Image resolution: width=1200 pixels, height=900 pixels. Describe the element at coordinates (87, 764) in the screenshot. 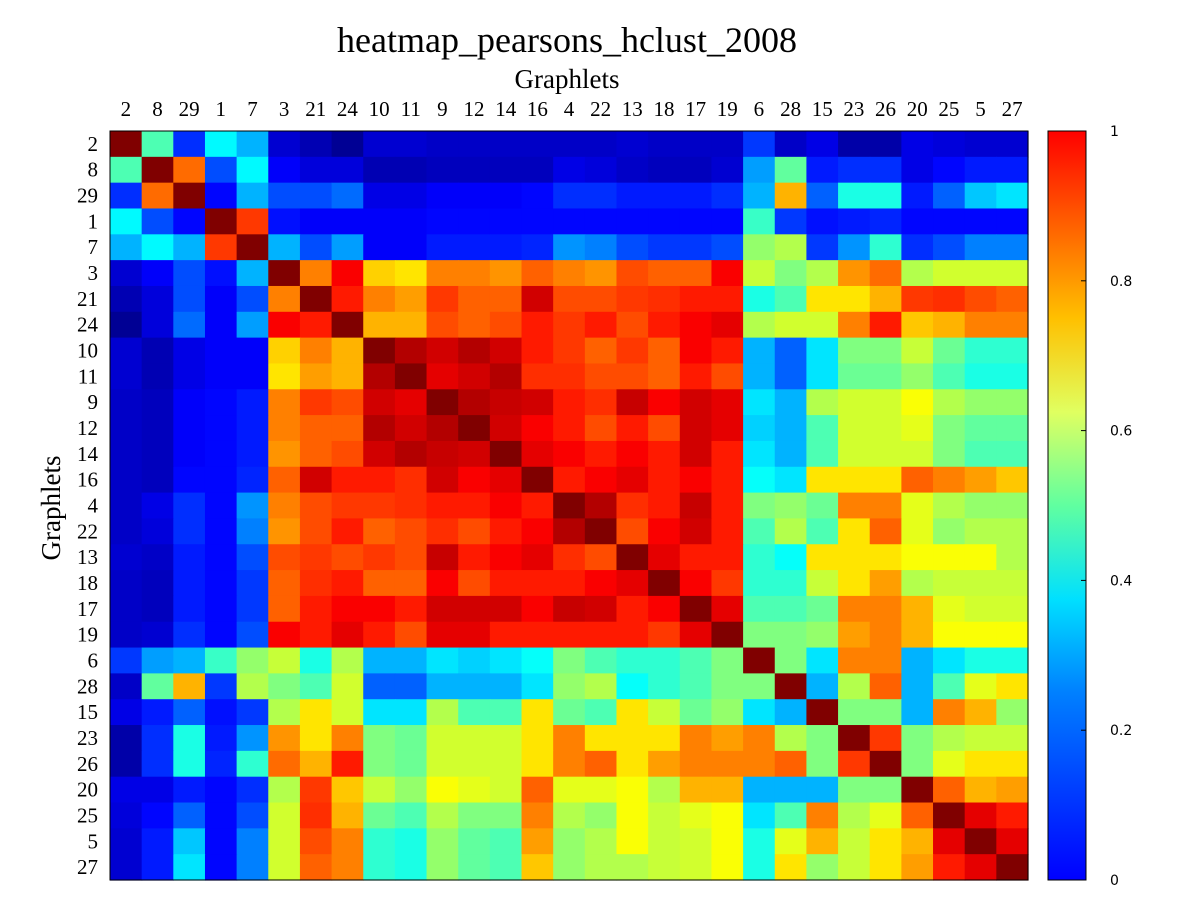

I see `y-tick-label: 26` at that location.